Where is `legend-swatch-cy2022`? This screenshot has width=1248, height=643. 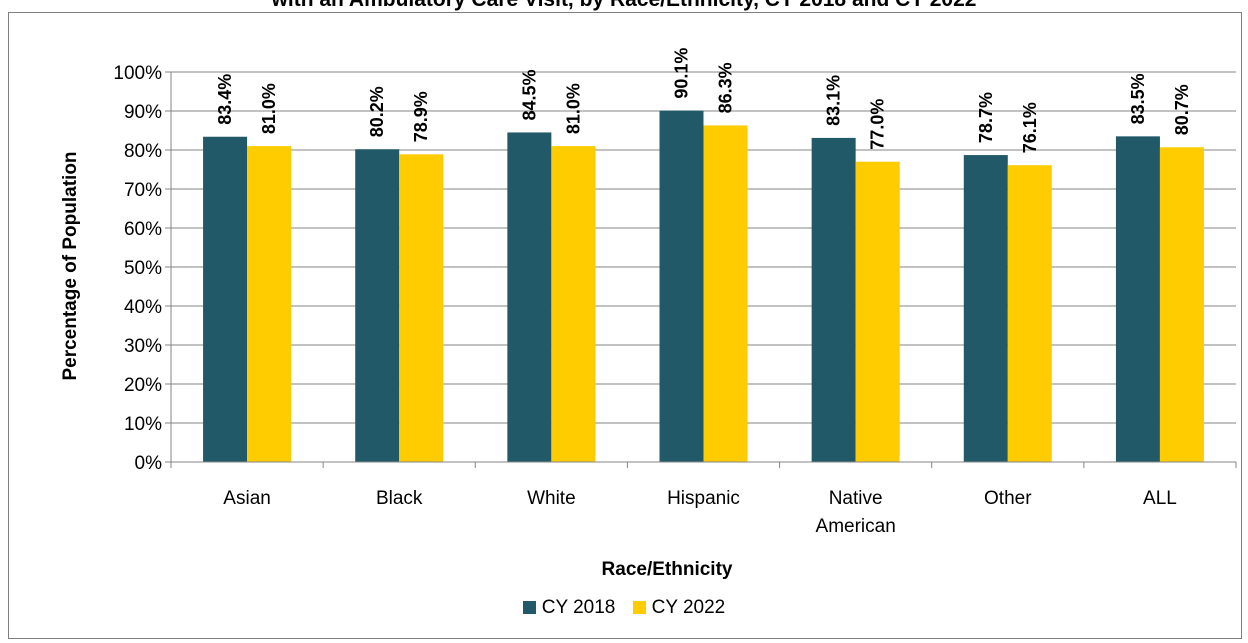 legend-swatch-cy2022 is located at coordinates (639, 607).